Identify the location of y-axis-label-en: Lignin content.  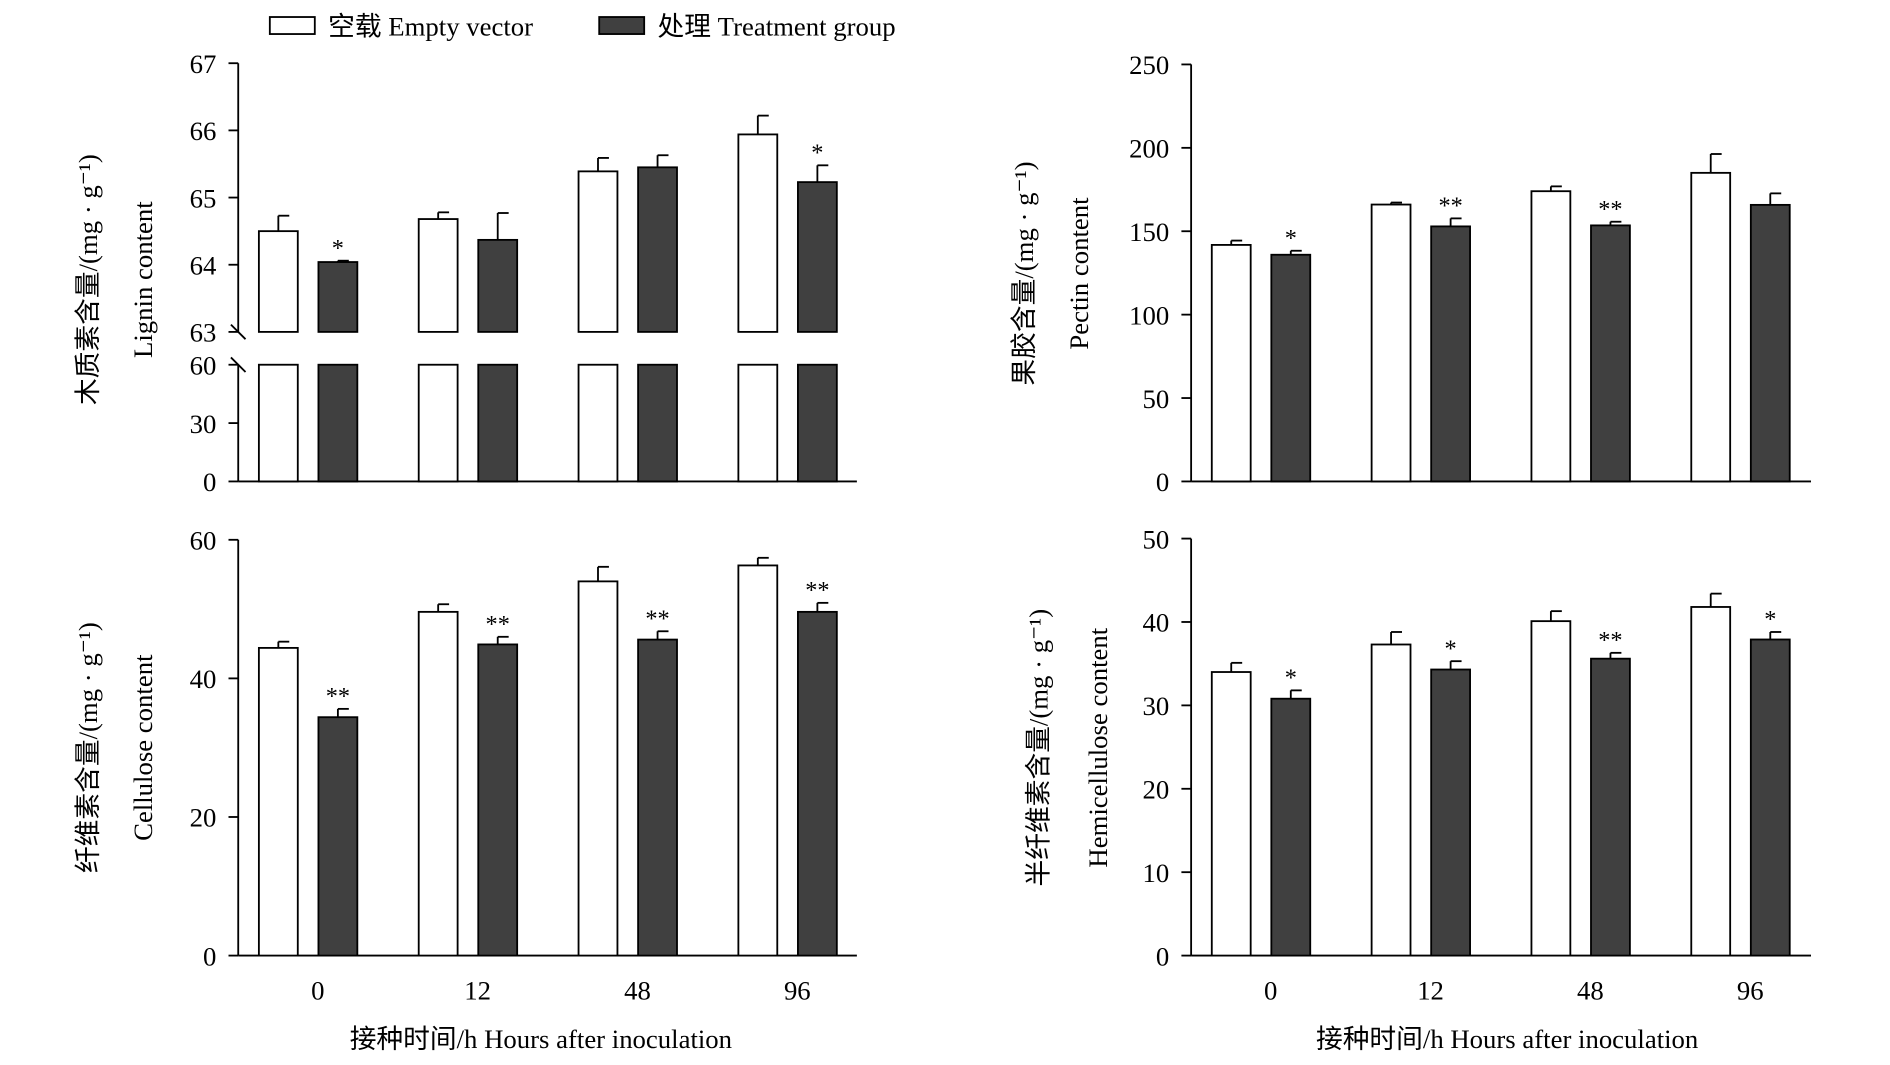
(143, 279).